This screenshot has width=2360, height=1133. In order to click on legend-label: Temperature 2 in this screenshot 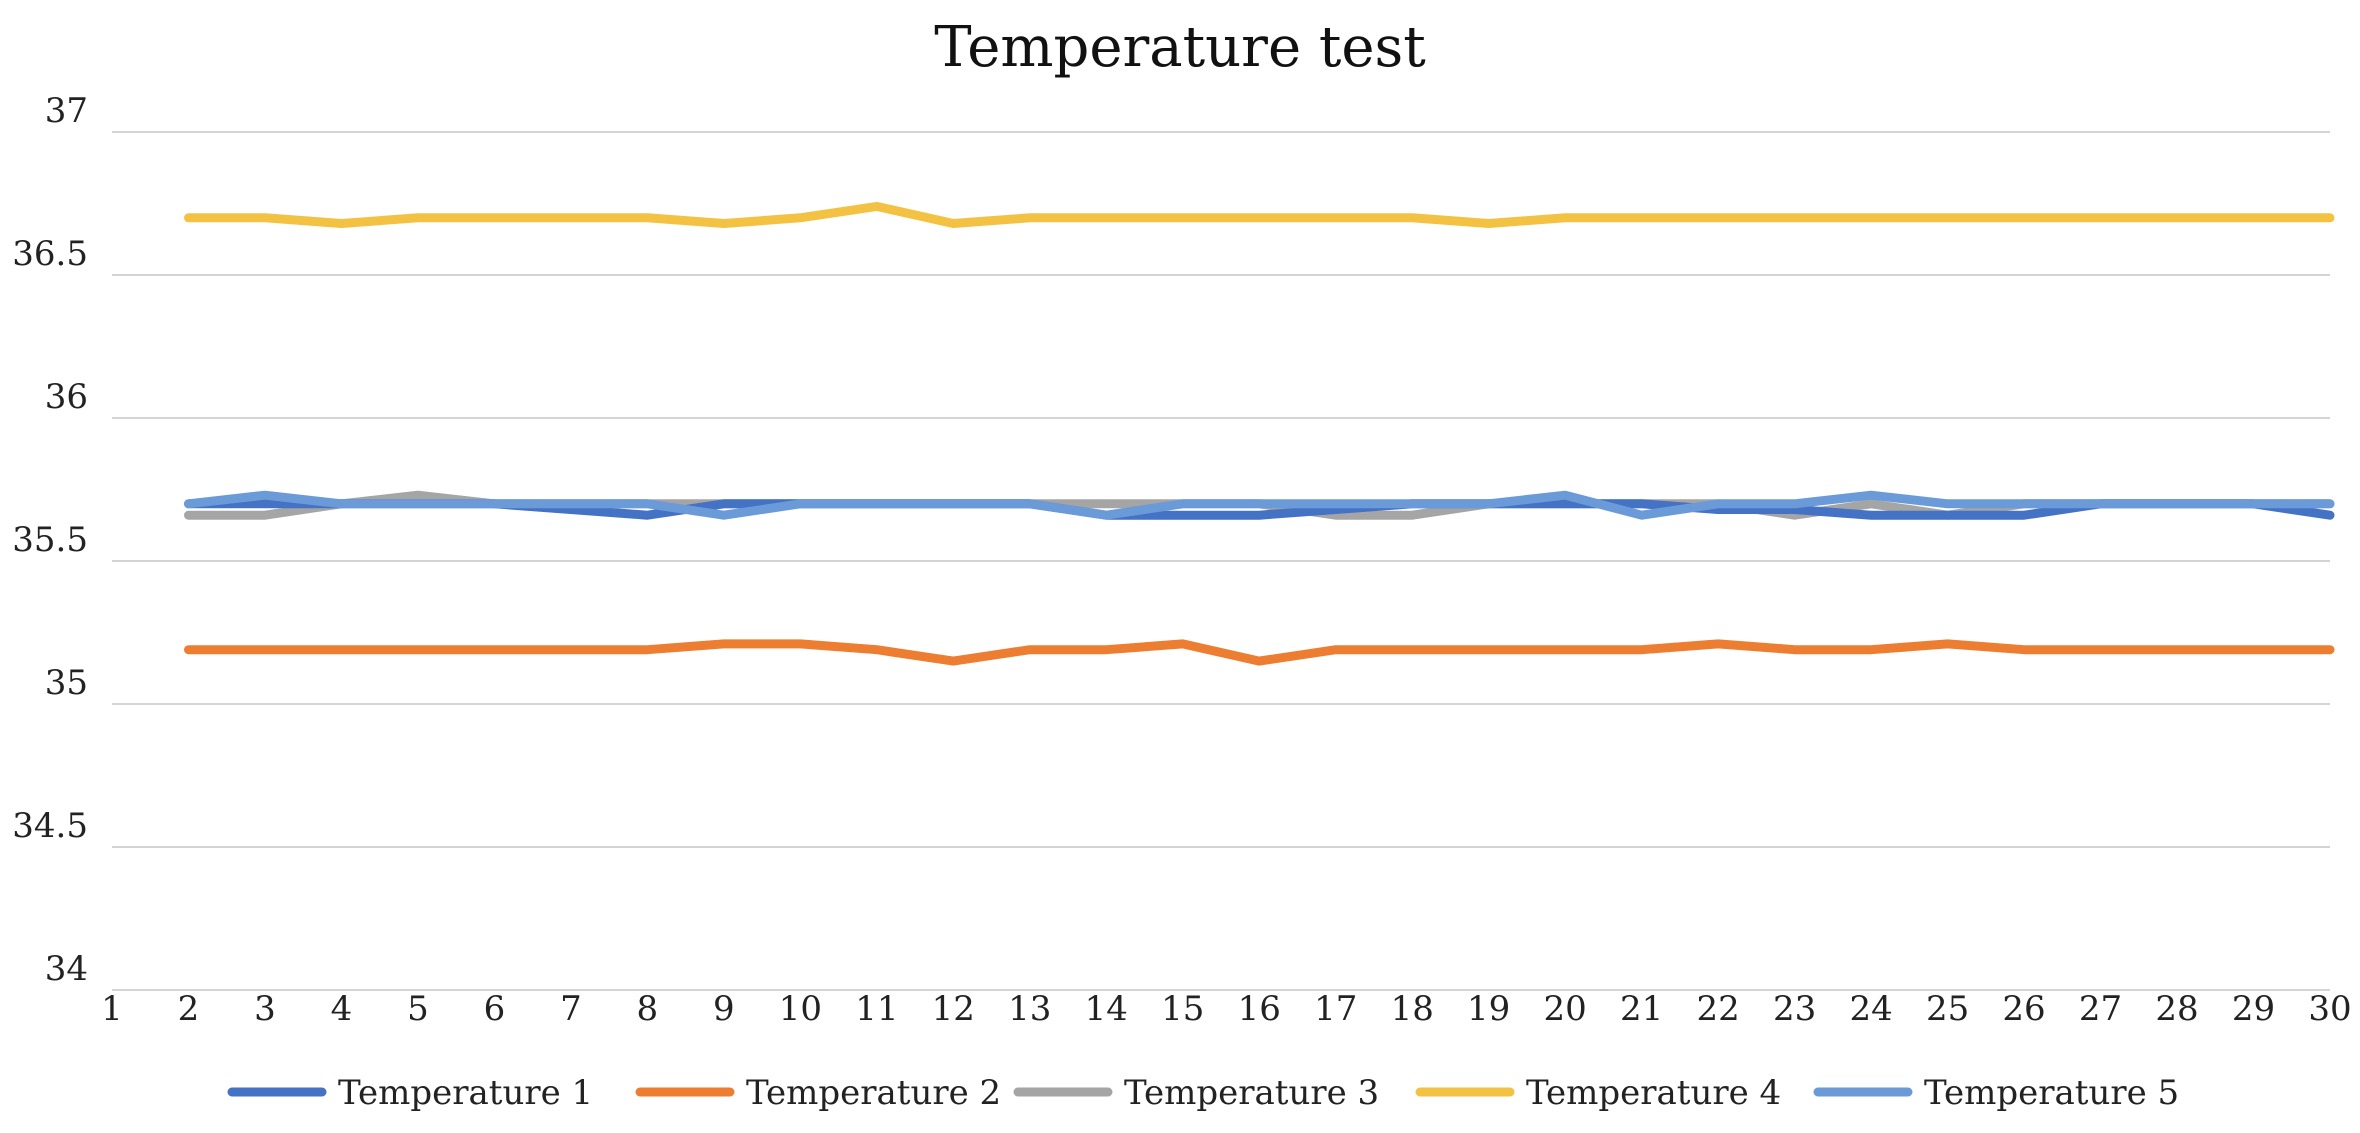, I will do `click(873, 1093)`.